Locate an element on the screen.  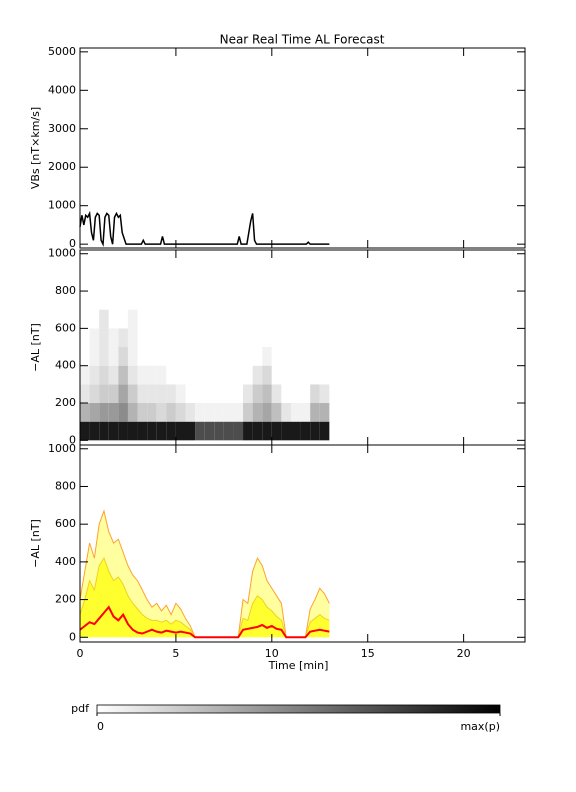
vbs-line is located at coordinates (204, 228).